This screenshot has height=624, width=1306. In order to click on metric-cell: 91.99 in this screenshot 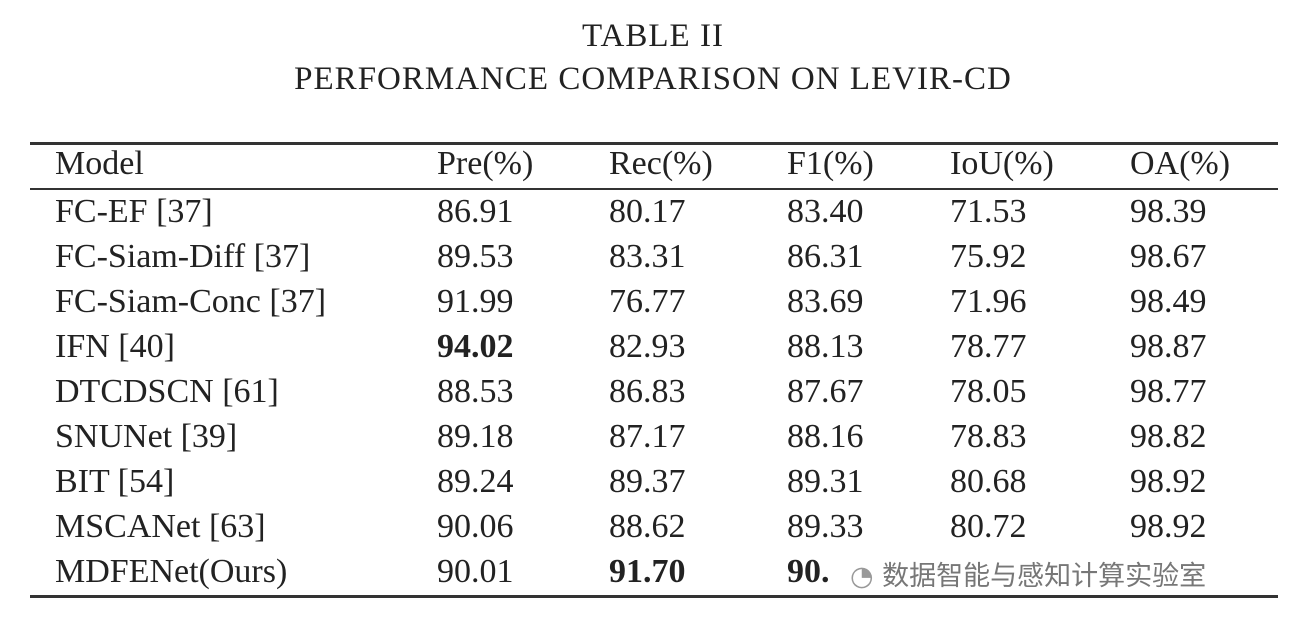, I will do `click(475, 301)`.